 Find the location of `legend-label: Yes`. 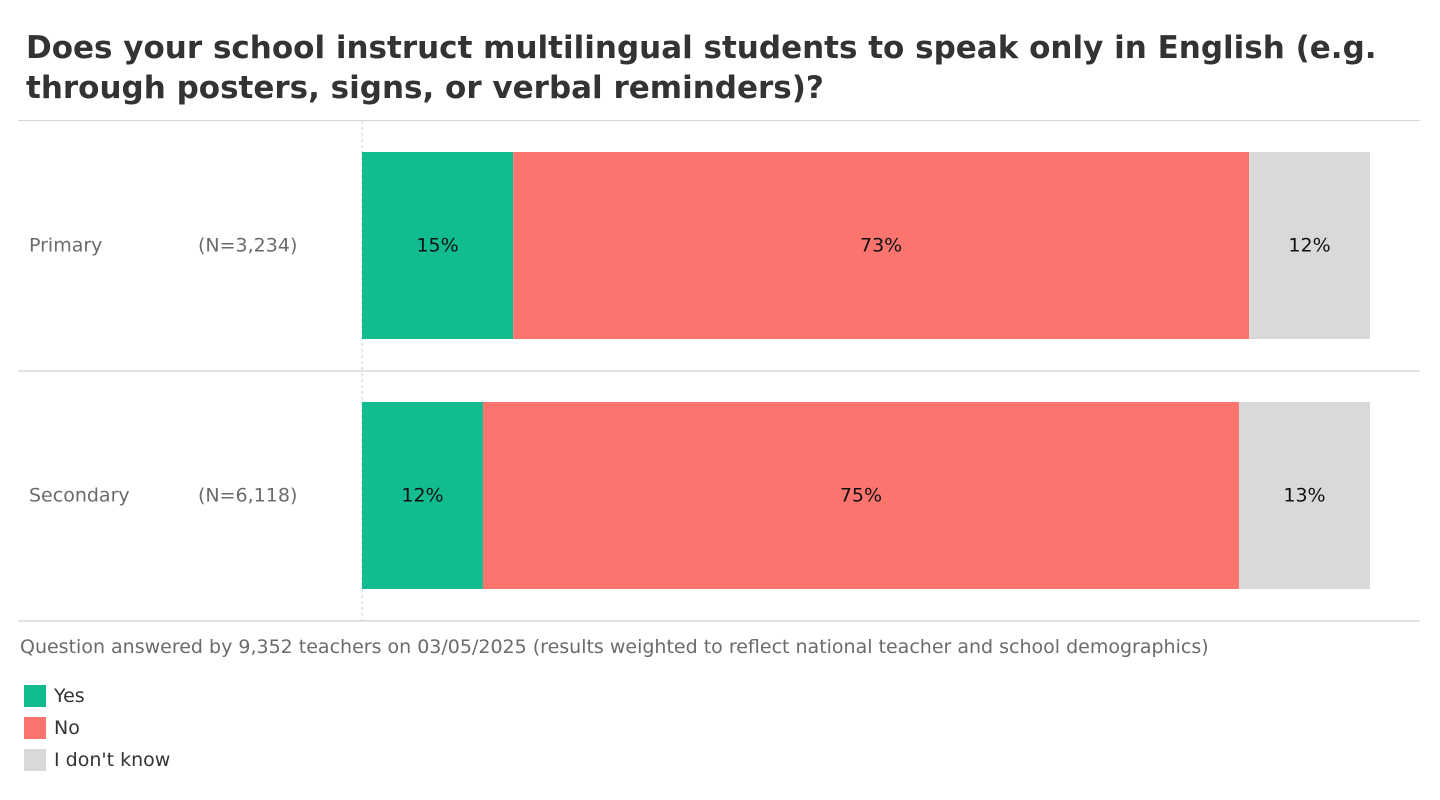

legend-label: Yes is located at coordinates (69, 696).